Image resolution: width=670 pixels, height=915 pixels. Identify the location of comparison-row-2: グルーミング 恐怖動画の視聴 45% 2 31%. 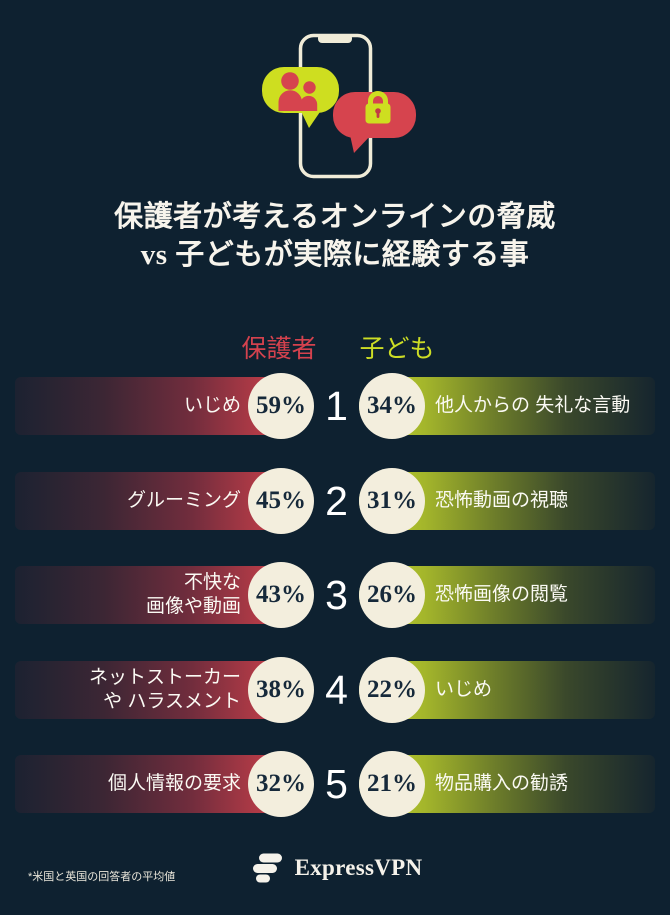
(335, 501).